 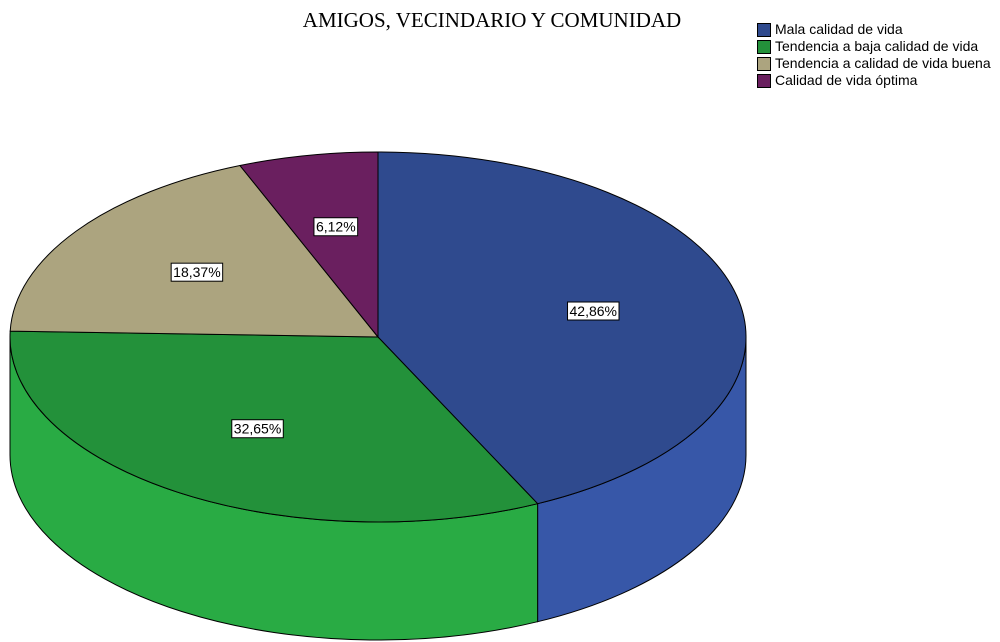 I want to click on legend-item: Tendencia a calidad de vida buena, so click(x=877, y=63).